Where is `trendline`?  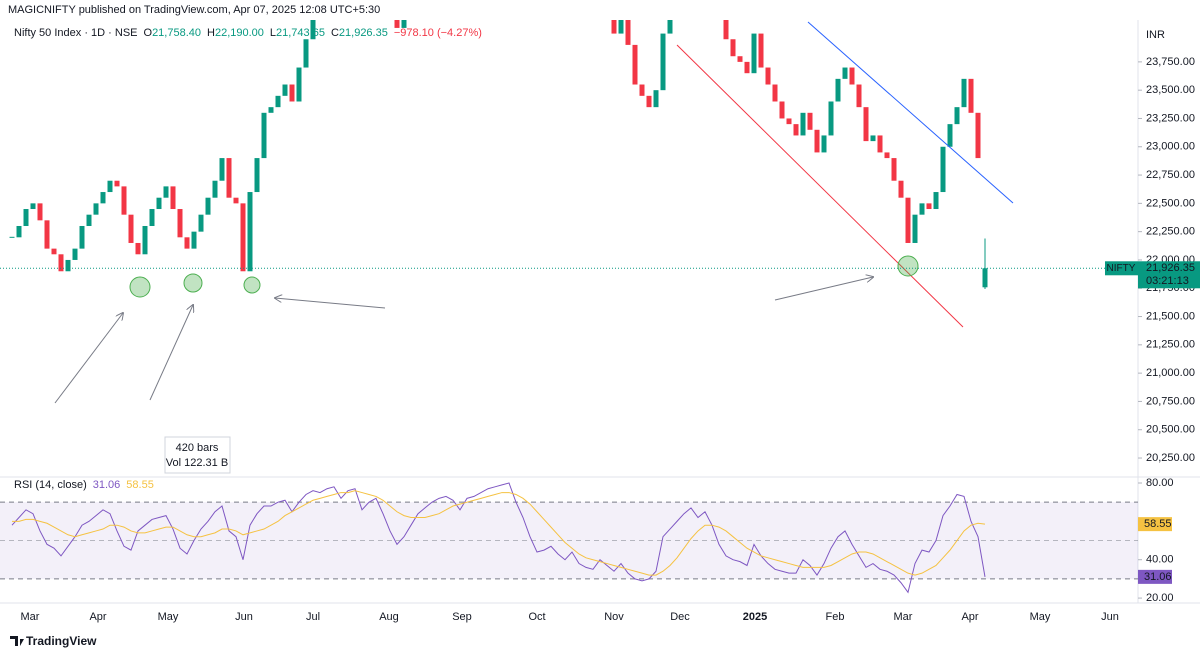
trendline is located at coordinates (820, 186).